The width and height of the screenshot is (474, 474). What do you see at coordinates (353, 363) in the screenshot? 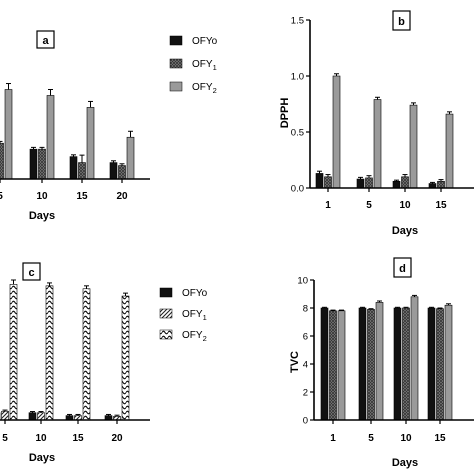
I see `panel-d: d TVC Days` at bounding box center [353, 363].